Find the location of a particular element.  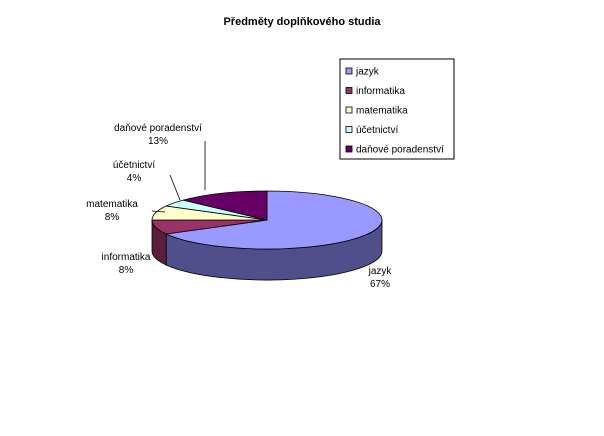

legend-swatch-matematika is located at coordinates (349, 110).